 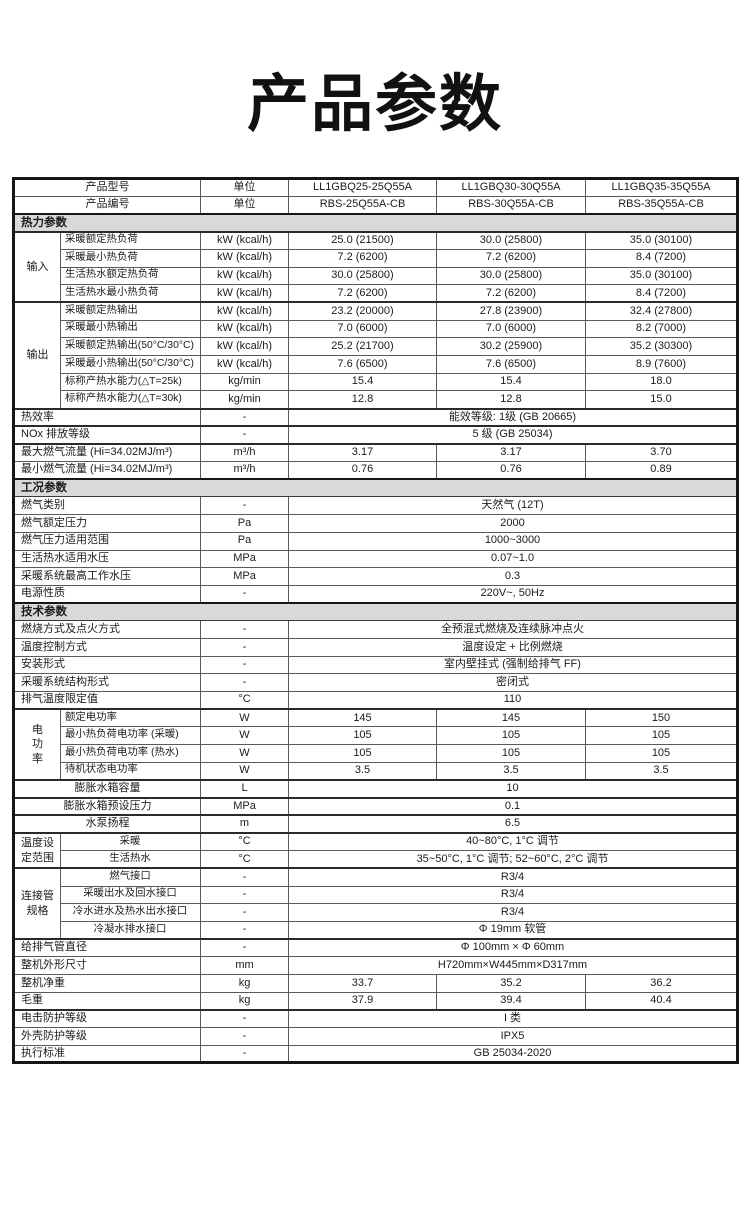 I want to click on cell-value-span: 40~80°C, 1°C 调节, so click(x=513, y=842).